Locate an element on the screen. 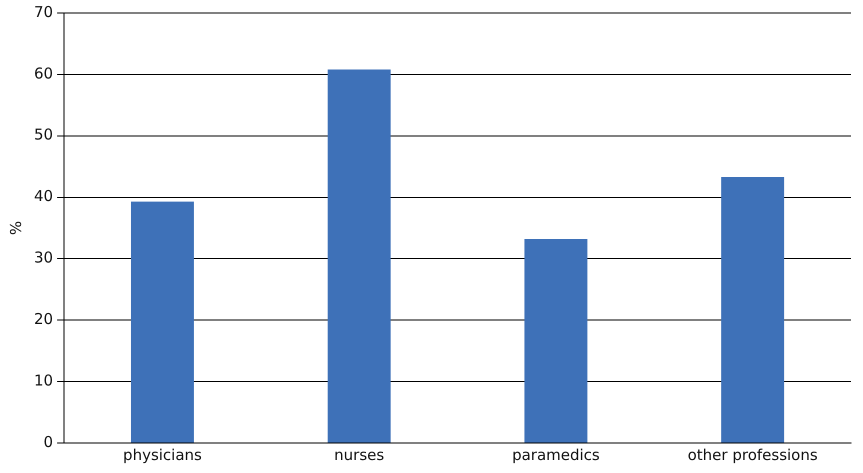 Image resolution: width=863 pixels, height=473 pixels. y-tick-label: 70 is located at coordinates (44, 11).